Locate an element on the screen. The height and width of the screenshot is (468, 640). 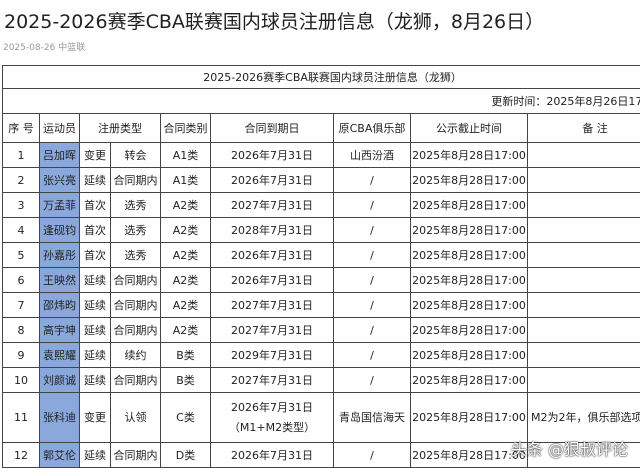
table-row: 12 郭艾伦 延续 合同期内 D类 2026年7月31日/2025年8月28日17:00 is located at coordinates (321, 455).